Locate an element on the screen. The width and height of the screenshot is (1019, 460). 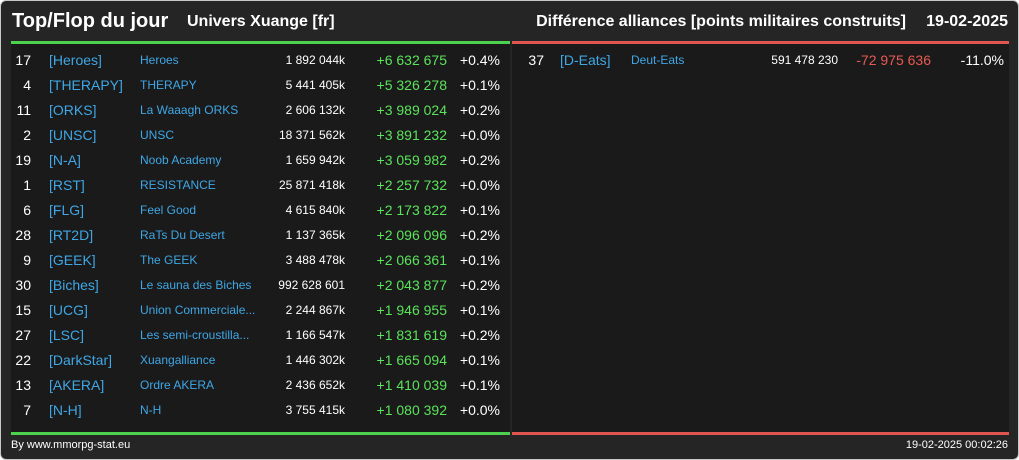
alliance-tag: [LSC] is located at coordinates (67, 335).